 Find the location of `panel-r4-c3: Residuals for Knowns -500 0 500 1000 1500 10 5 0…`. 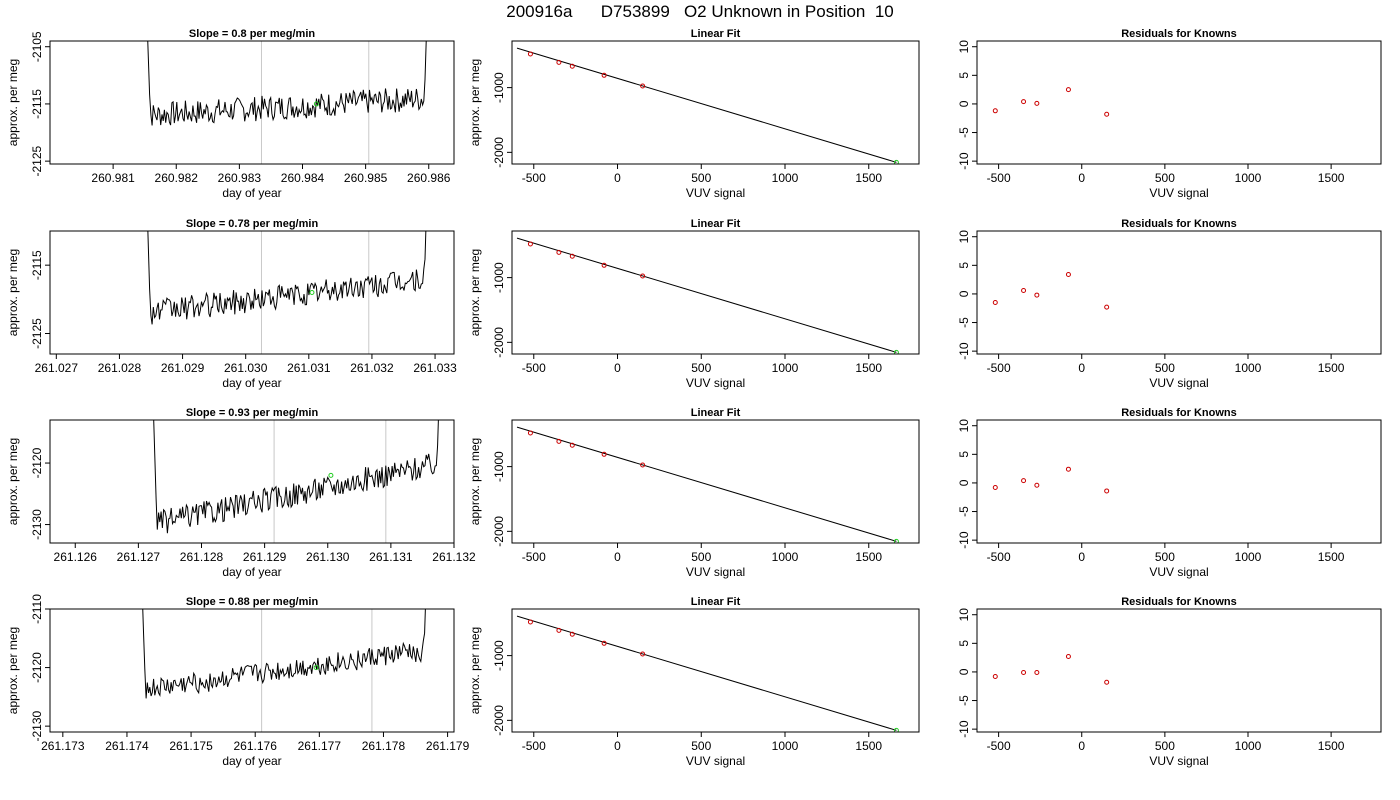

panel-r4-c3: Residuals for Knowns -500 0 500 1000 1500 10 5 0… is located at coordinates (1169, 682).